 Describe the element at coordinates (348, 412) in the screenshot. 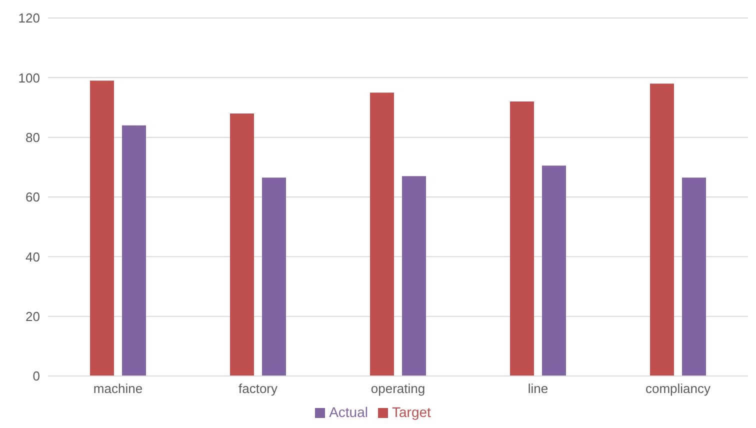

I see `legend-label: Actual` at that location.